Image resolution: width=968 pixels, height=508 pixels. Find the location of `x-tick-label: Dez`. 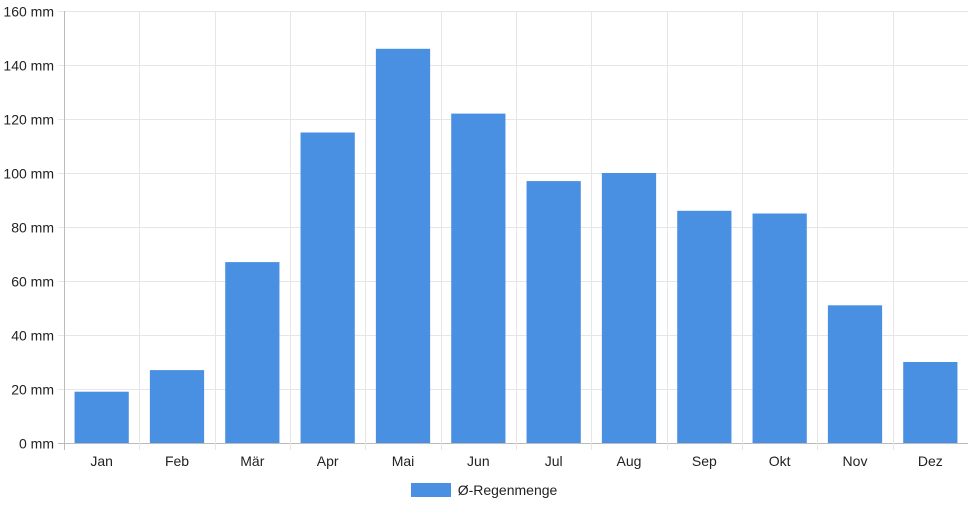

x-tick-label: Dez is located at coordinates (930, 461).